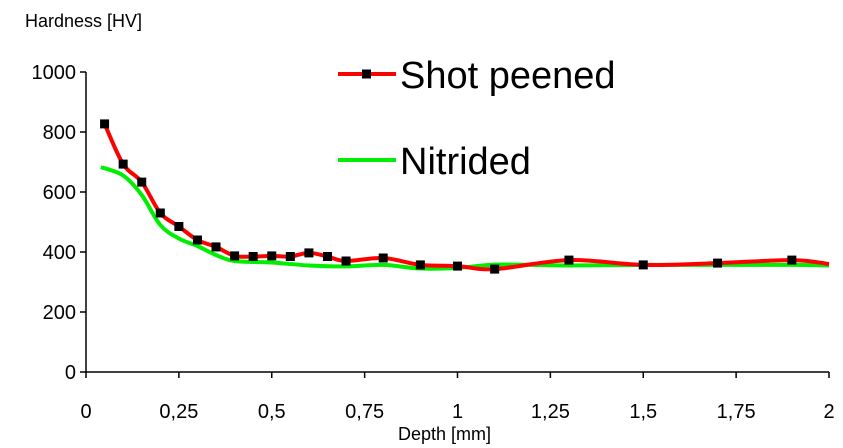  What do you see at coordinates (59, 313) in the screenshot?
I see `y-tick-label: 200` at bounding box center [59, 313].